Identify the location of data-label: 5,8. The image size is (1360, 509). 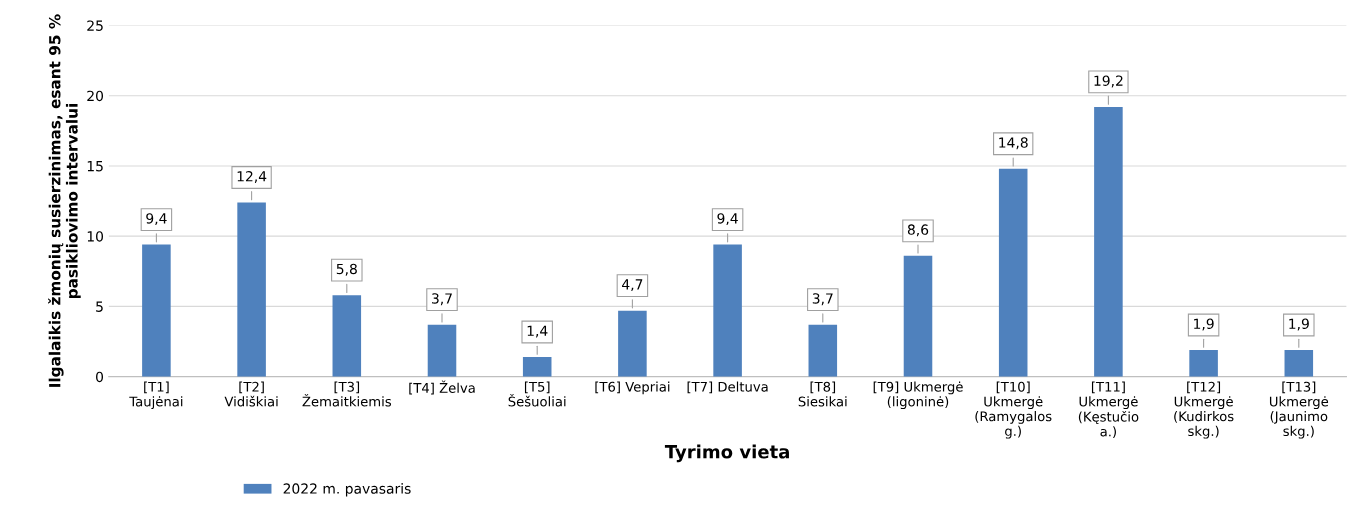
(346, 269).